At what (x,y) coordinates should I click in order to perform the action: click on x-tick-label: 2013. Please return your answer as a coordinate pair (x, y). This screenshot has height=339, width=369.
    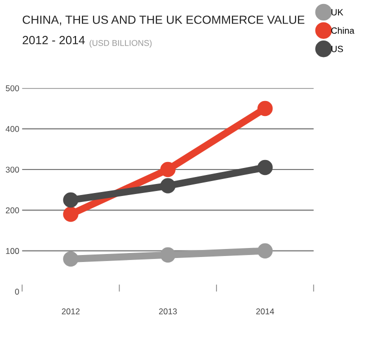
    Looking at the image, I should click on (168, 311).